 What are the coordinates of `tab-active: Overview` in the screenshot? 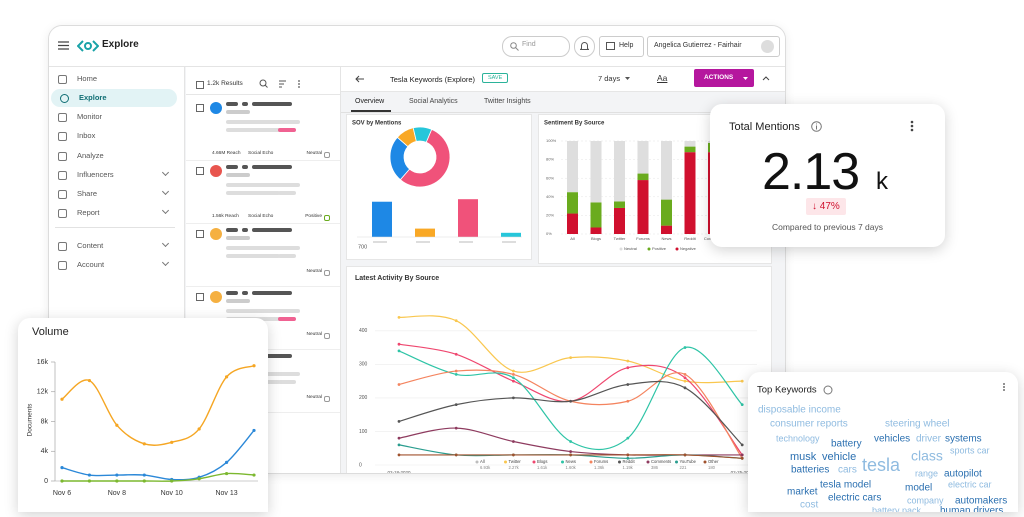 It's located at (370, 101).